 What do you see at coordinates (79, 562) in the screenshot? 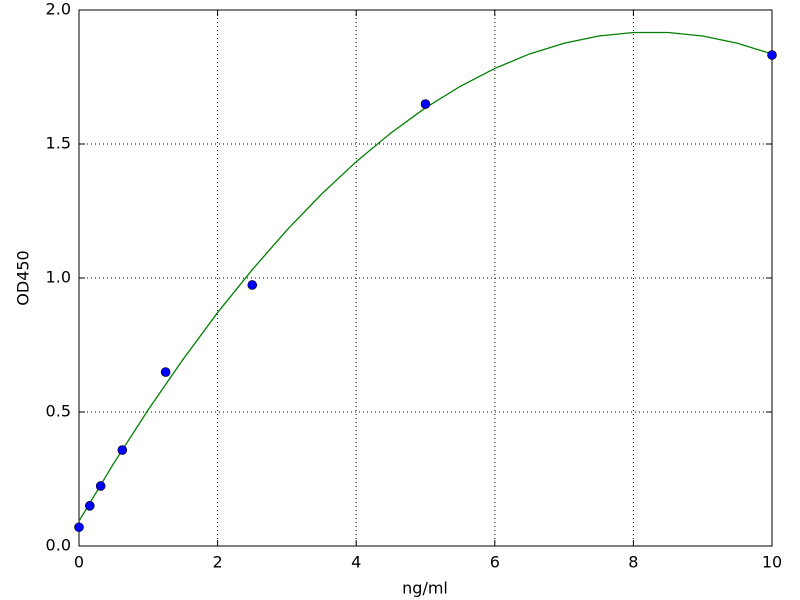
I see `x-tick-label: 0` at bounding box center [79, 562].